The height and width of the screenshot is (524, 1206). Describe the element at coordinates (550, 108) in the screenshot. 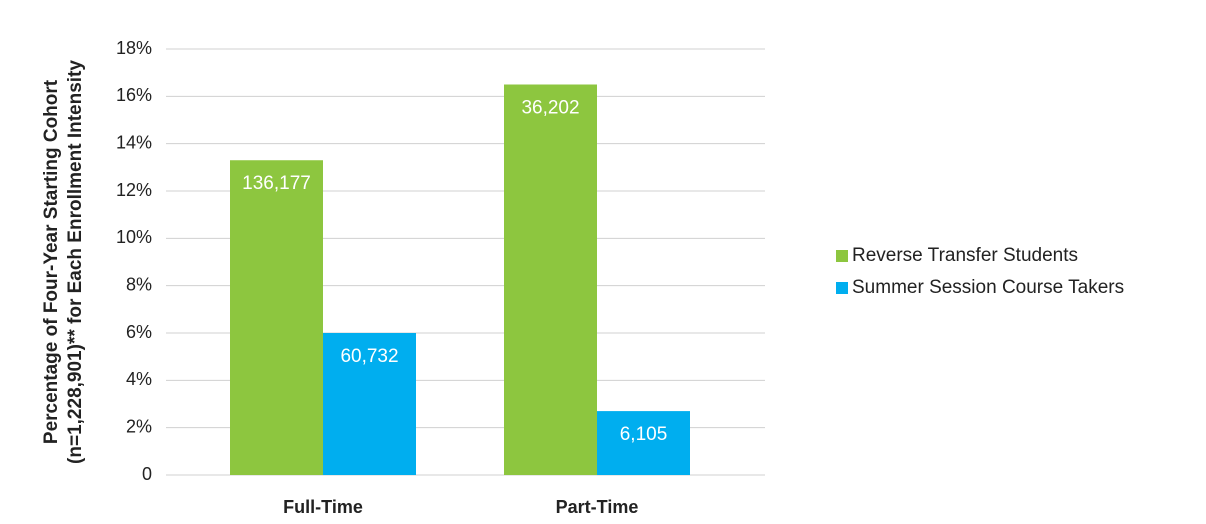

I see `bar-count-label: 36,202` at that location.